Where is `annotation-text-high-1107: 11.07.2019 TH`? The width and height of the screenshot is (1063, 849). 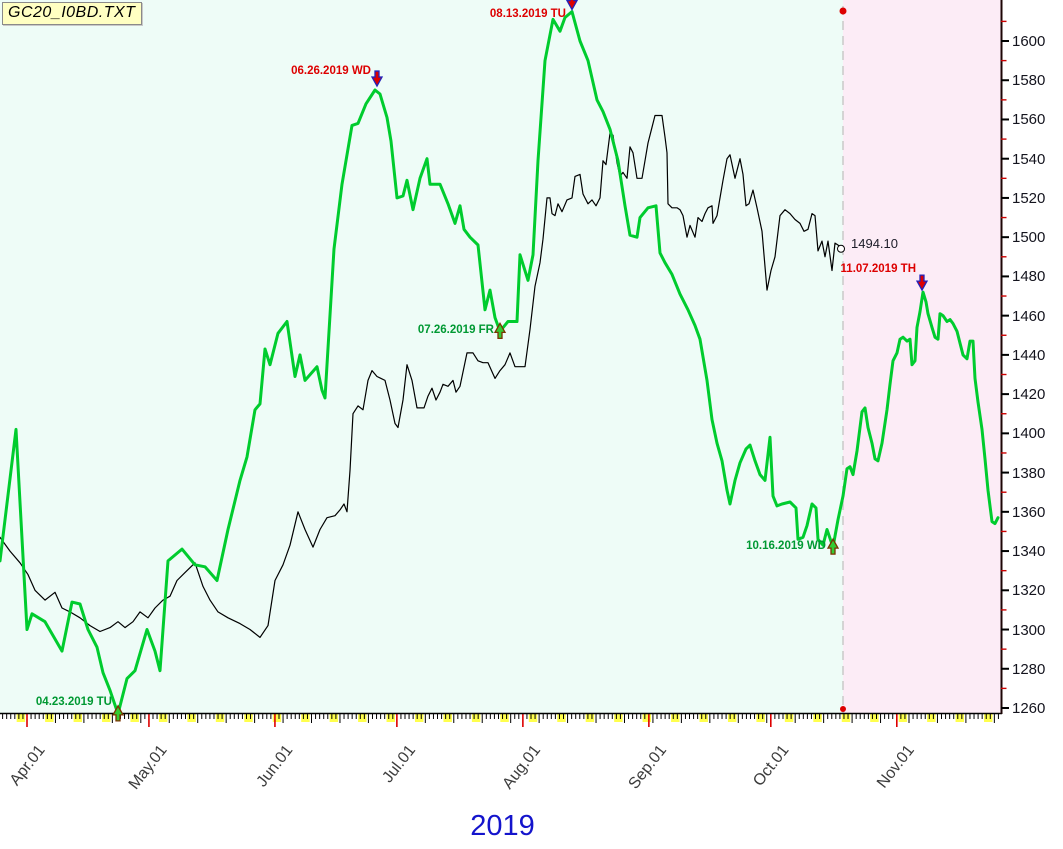
annotation-text-high-1107: 11.07.2019 TH is located at coordinates (878, 269).